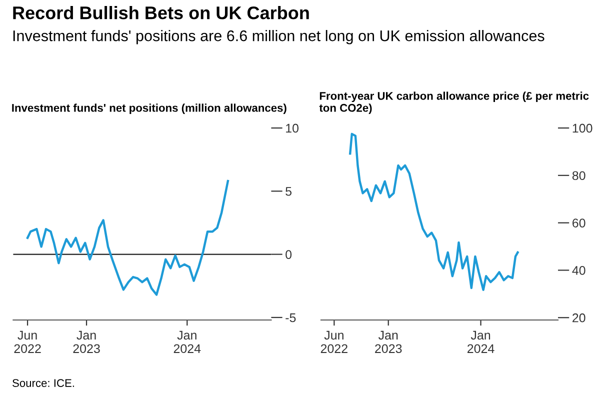  Describe the element at coordinates (161, 13) in the screenshot. I see `chart-title: Record Bullish Bets on UK Carbon` at that location.